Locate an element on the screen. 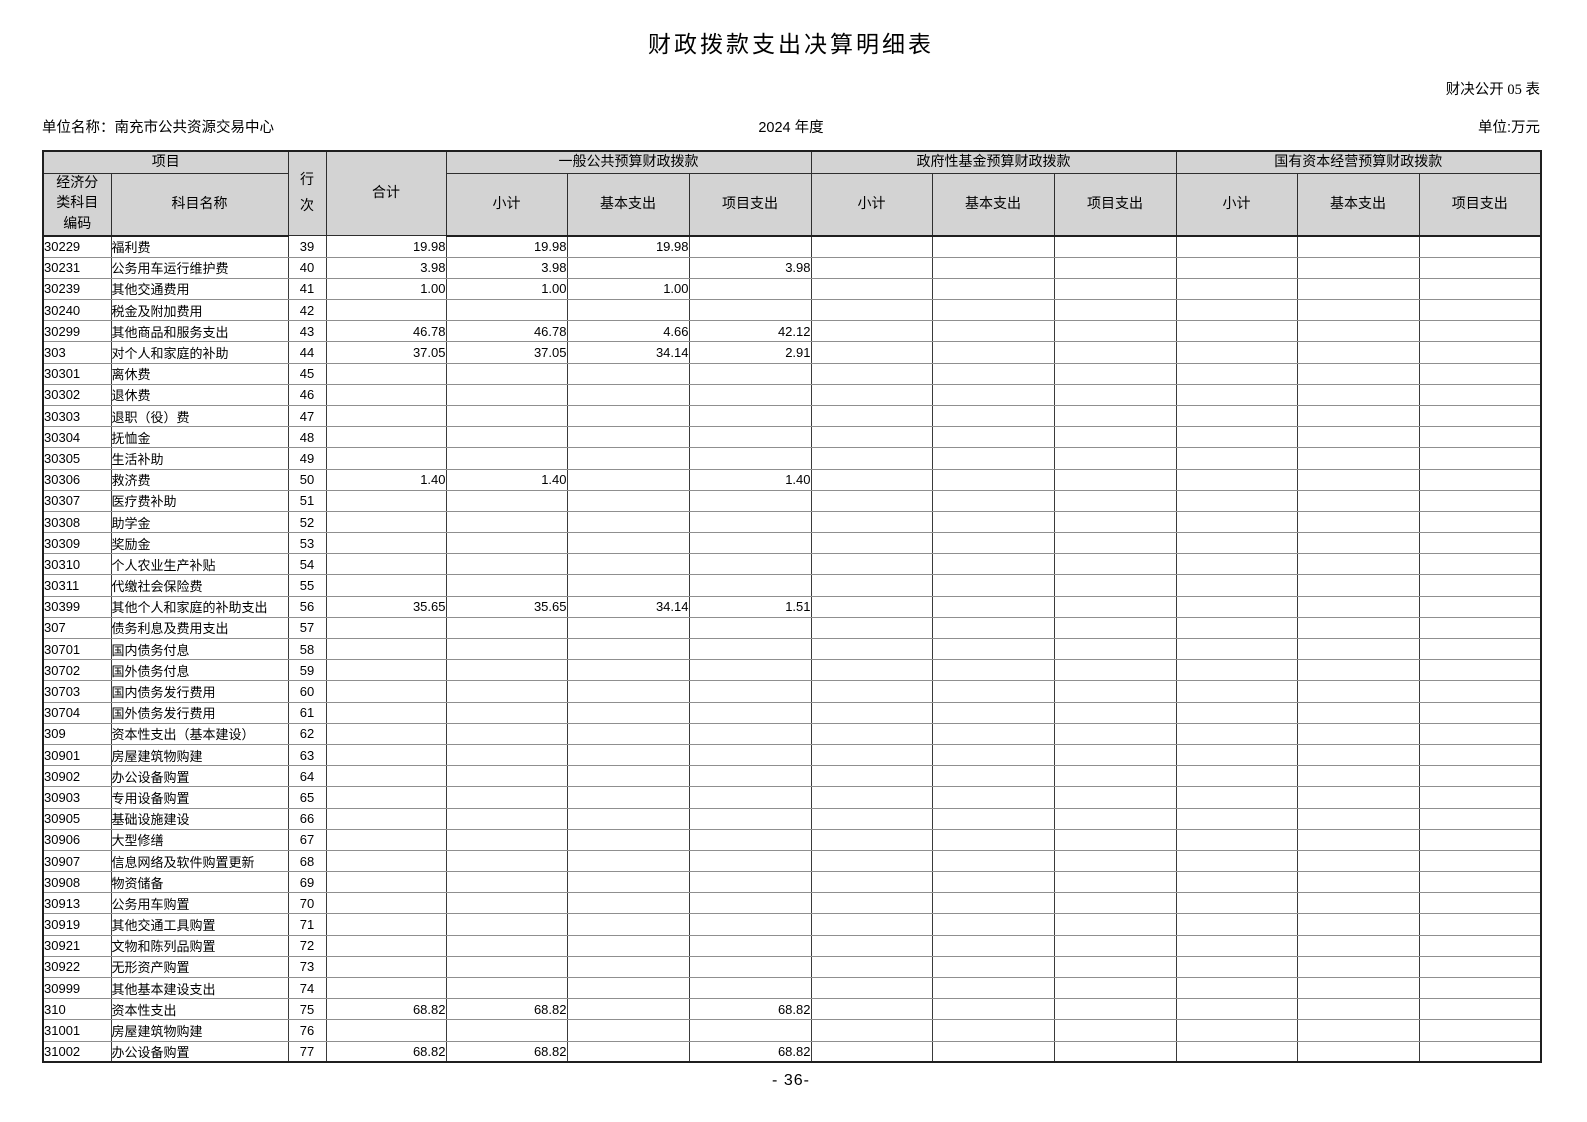  cell-code: 30921 is located at coordinates (77, 945).